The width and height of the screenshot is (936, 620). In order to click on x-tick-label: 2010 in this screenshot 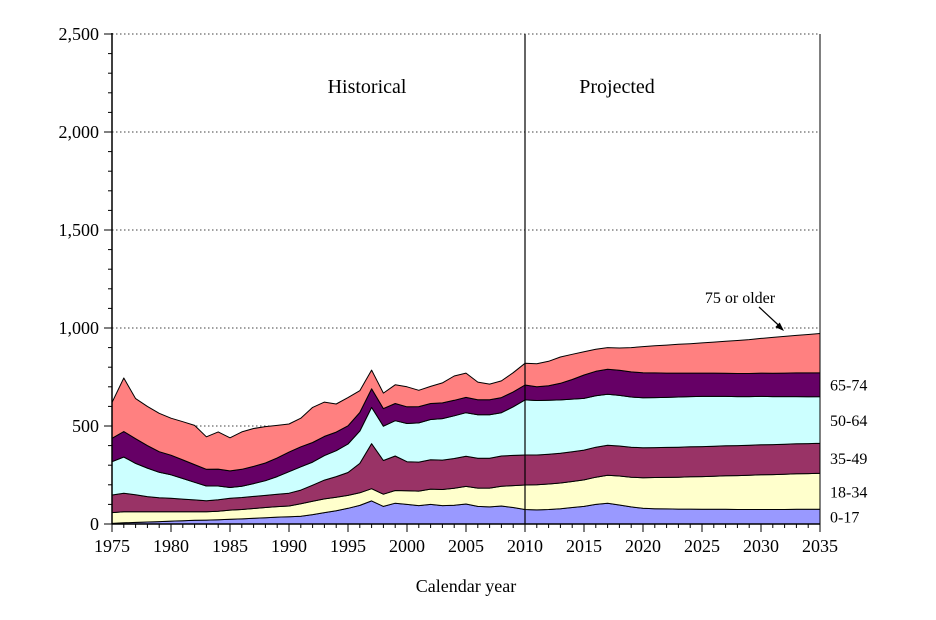, I will do `click(525, 546)`.